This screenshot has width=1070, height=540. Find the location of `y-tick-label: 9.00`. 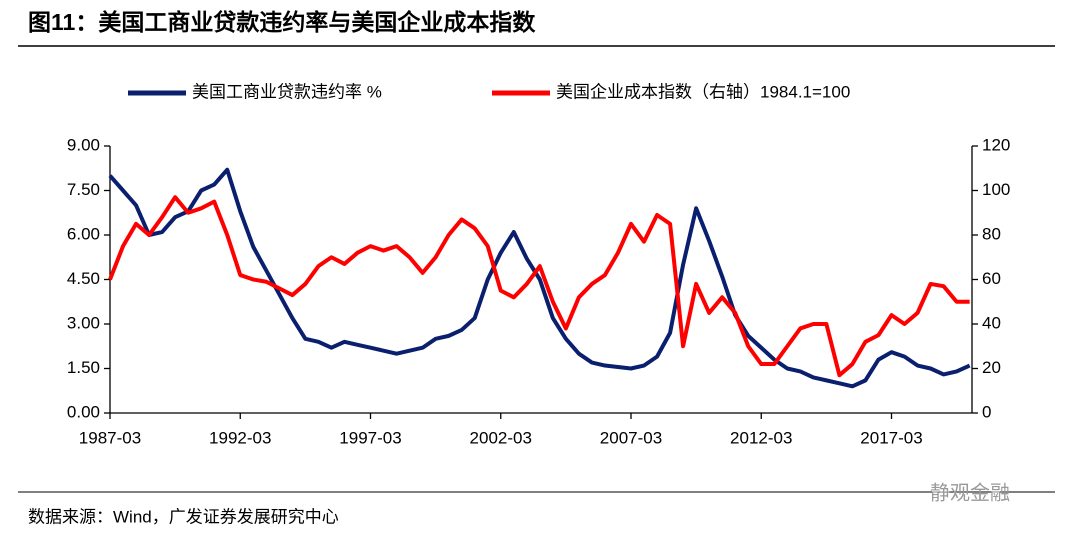

y-tick-label: 9.00 is located at coordinates (83, 144).